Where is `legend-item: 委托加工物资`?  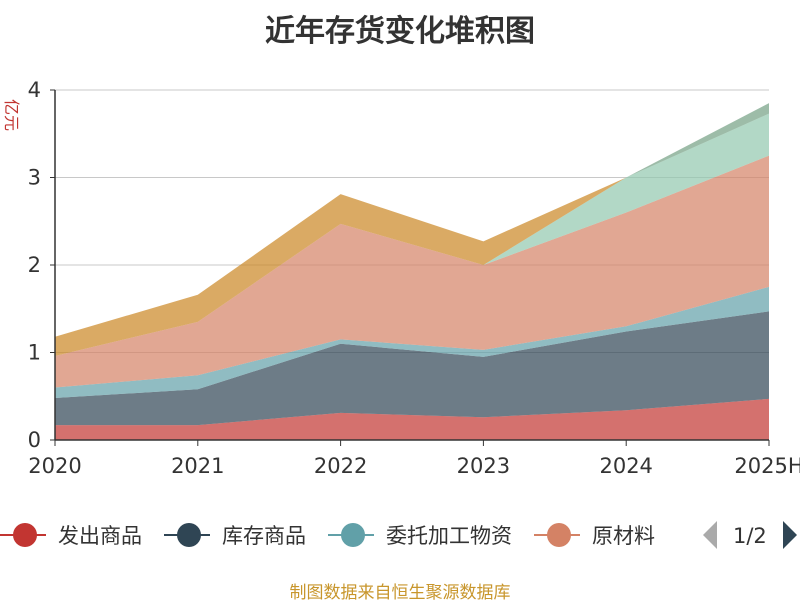
legend-item: 委托加工物资 is located at coordinates (420, 535).